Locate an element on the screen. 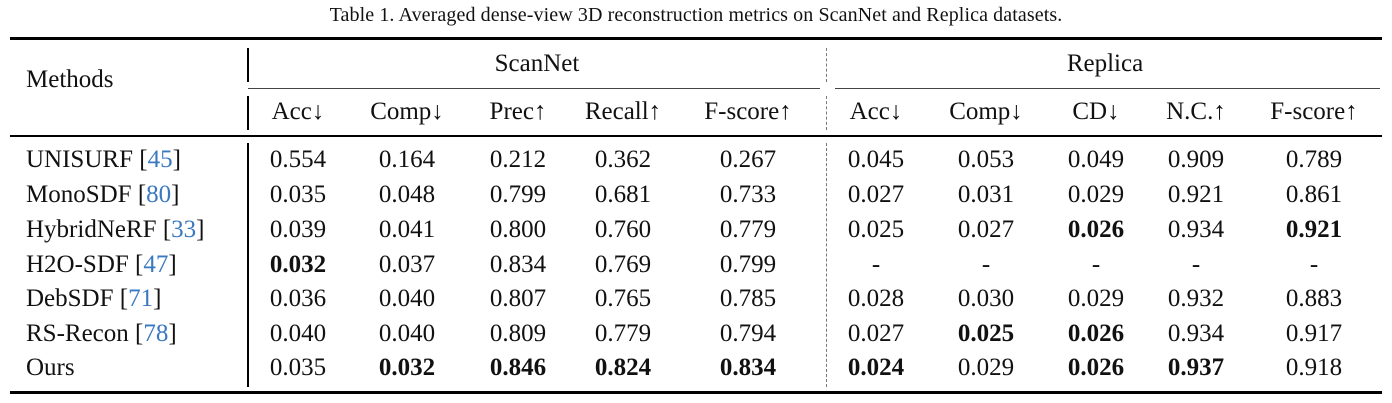 The height and width of the screenshot is (403, 1392). bottom-rule is located at coordinates (696, 392).